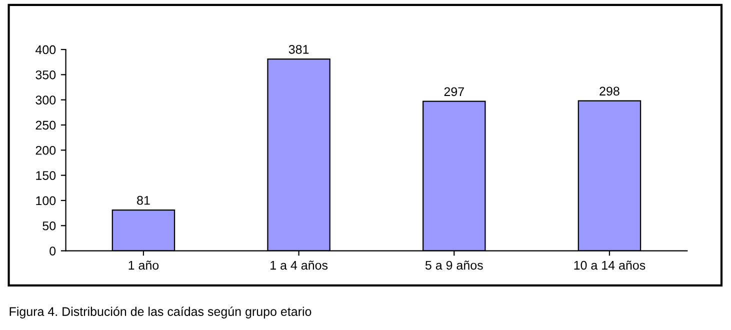  Describe the element at coordinates (46, 201) in the screenshot. I see `y-tick-label: 100` at that location.